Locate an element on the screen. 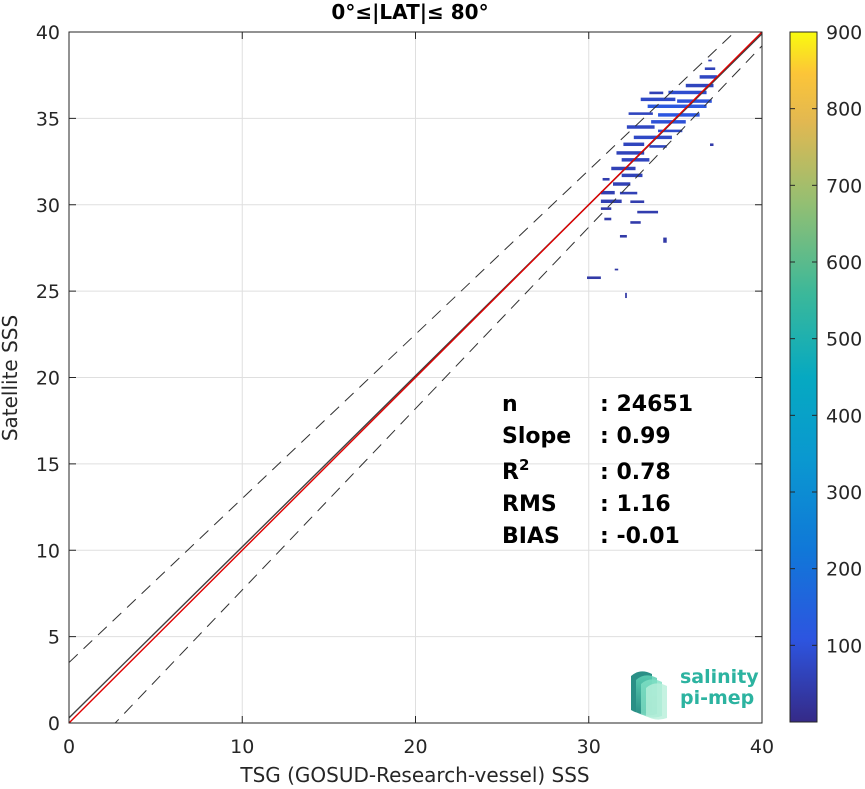 The height and width of the screenshot is (789, 865). colorbar is located at coordinates (803, 377).